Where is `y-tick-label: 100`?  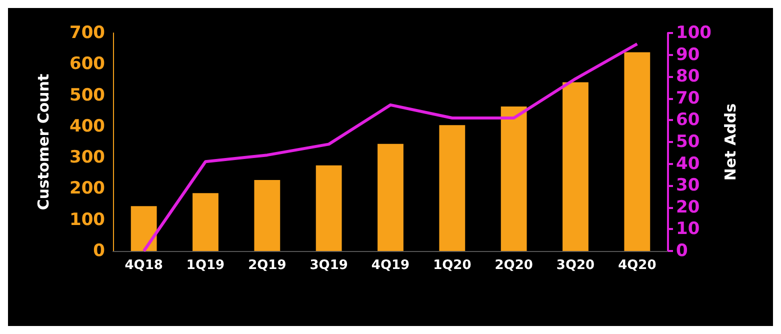
y-tick-label: 100 is located at coordinates (88, 220).